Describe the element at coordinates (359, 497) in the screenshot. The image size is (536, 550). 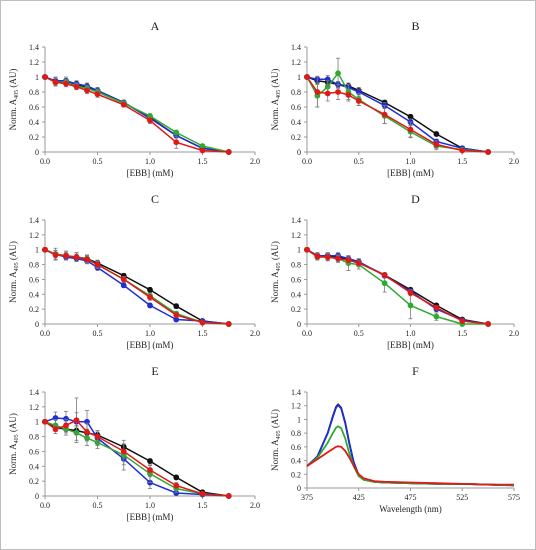
I see `x-tick-label: 425` at that location.